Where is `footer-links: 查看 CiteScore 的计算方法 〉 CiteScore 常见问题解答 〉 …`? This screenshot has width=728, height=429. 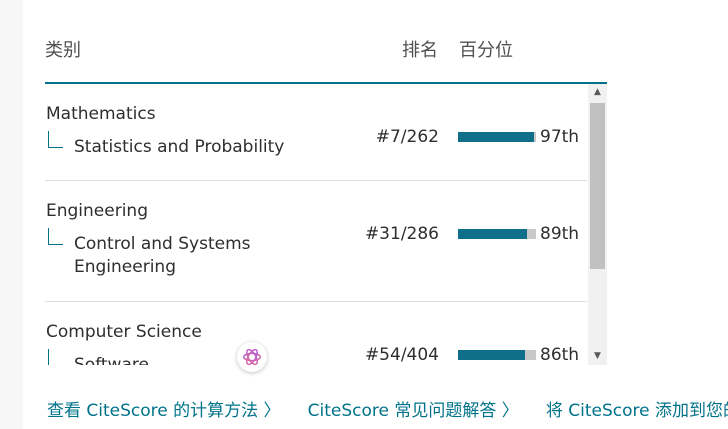 footer-links: 查看 CiteScore 的计算方法 〉 CiteScore 常见问题解答 〉 … is located at coordinates (387, 408).